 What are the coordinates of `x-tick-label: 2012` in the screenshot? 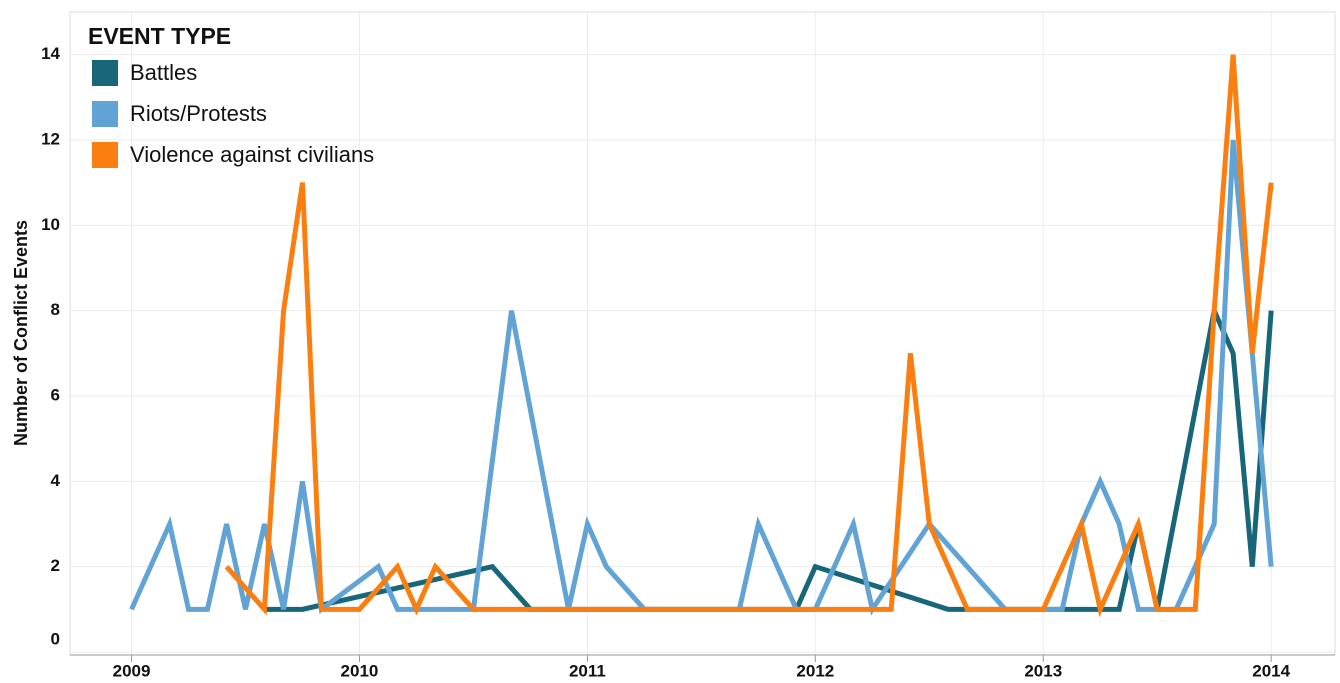 It's located at (815, 670).